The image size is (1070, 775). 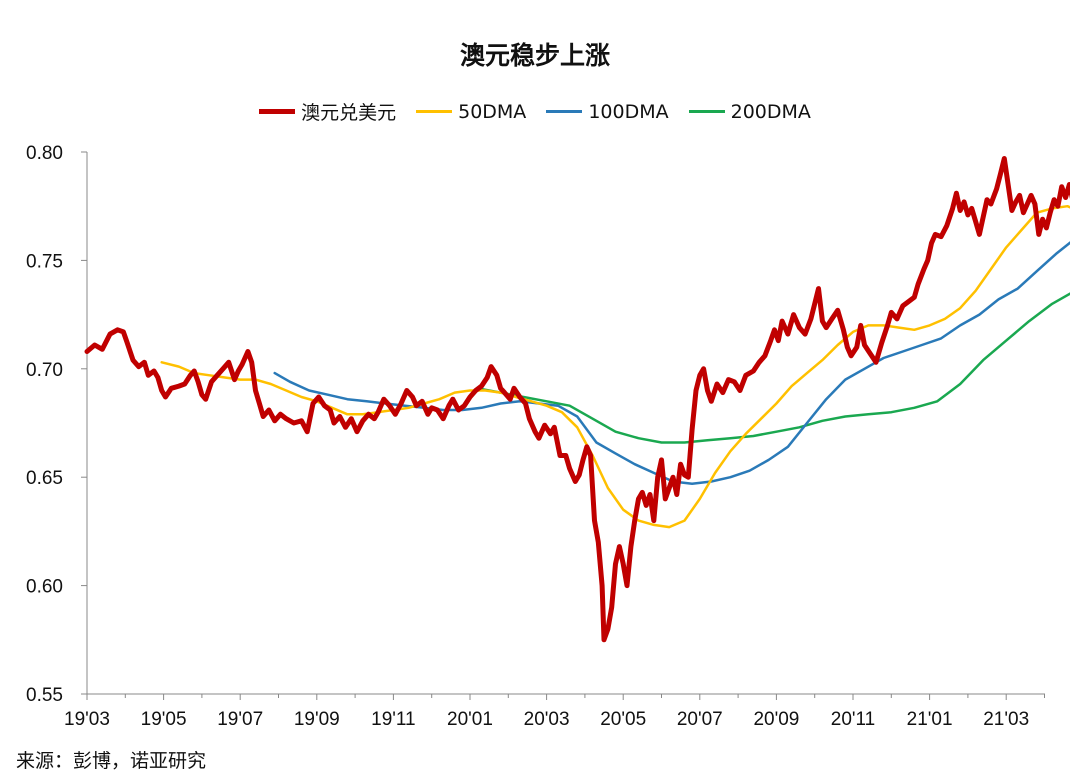 I want to click on legend-label-50dma: 50DMA, so click(x=492, y=111).